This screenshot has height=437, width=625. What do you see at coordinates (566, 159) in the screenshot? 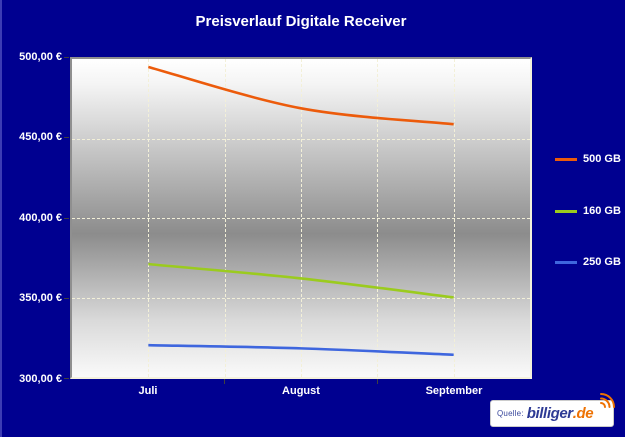
I see `legend-line-500gb` at bounding box center [566, 159].